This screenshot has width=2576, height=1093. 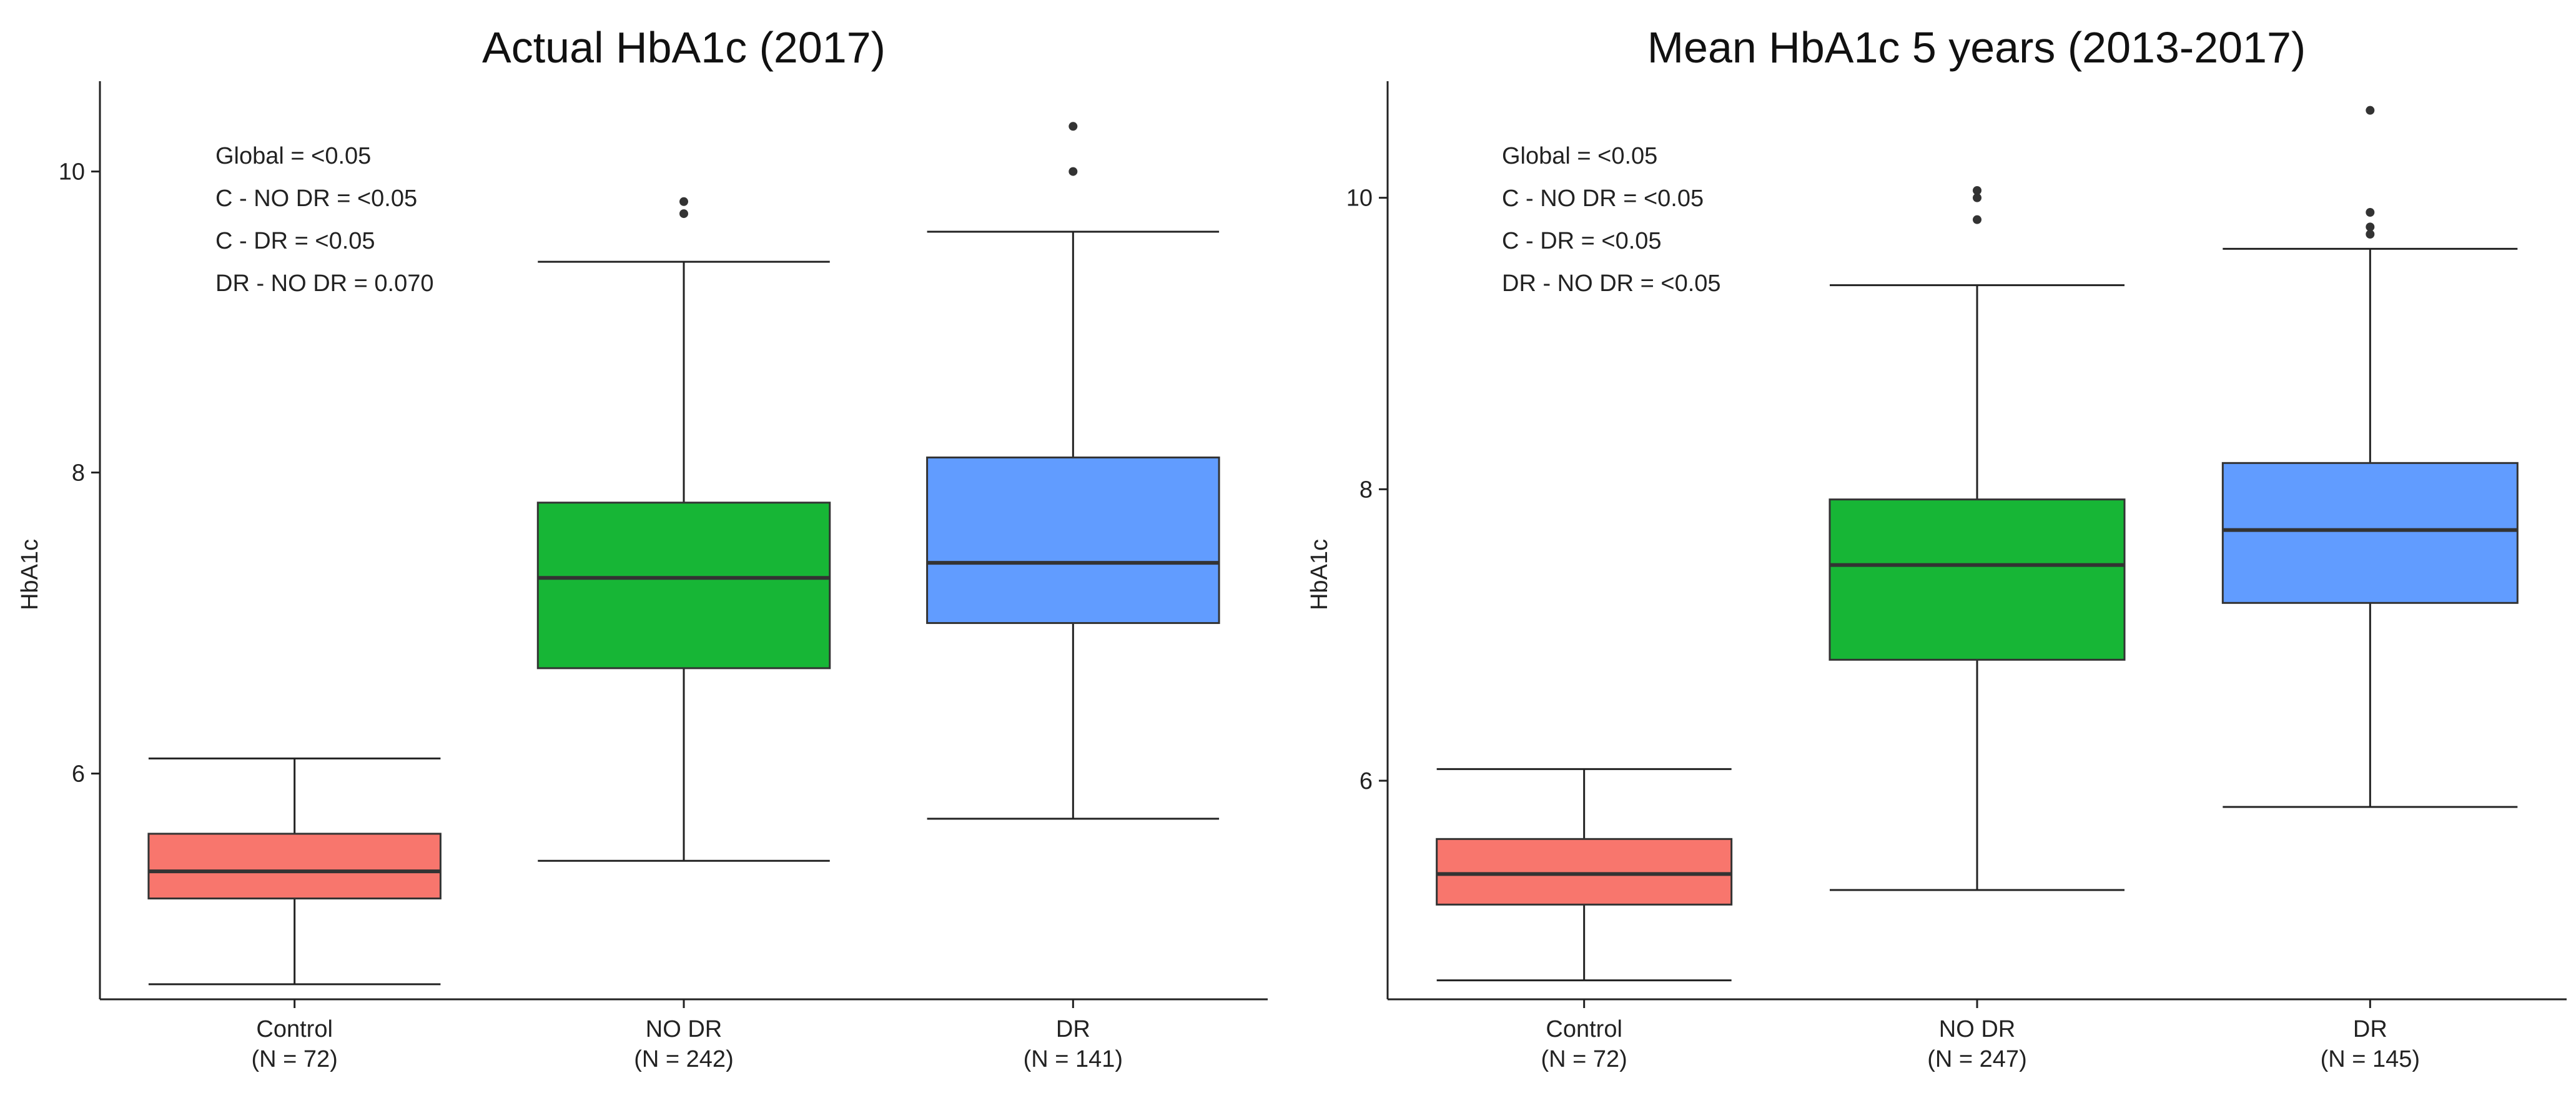 What do you see at coordinates (1612, 283) in the screenshot?
I see `p-value-annotation: DR - NO DR = <0.05` at bounding box center [1612, 283].